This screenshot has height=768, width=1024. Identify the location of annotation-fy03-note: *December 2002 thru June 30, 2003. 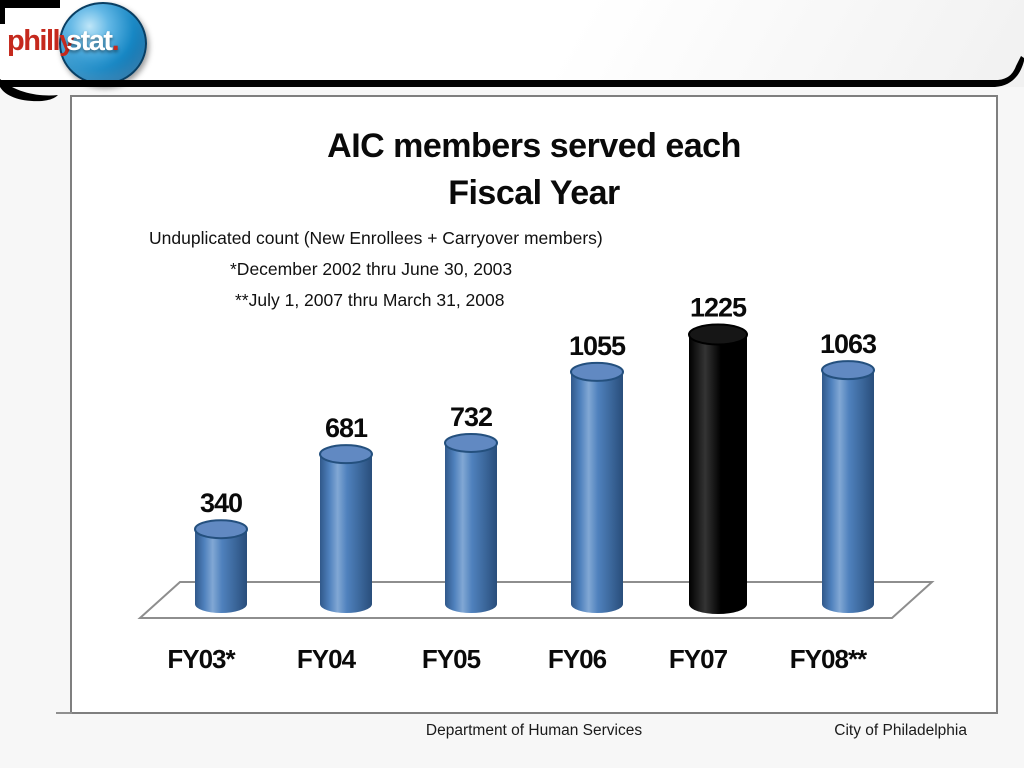
(371, 269).